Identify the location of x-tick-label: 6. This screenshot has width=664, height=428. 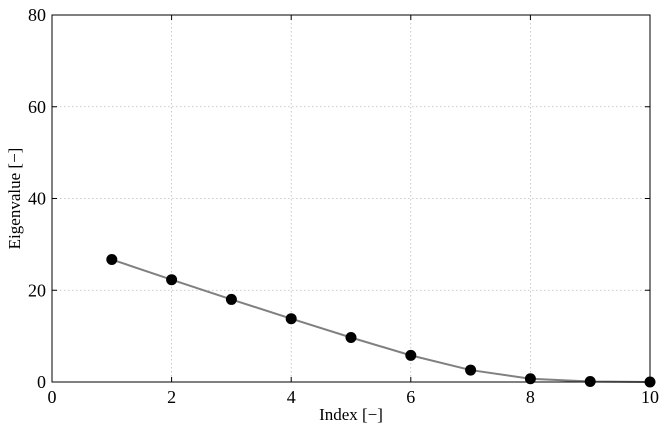
(410, 397).